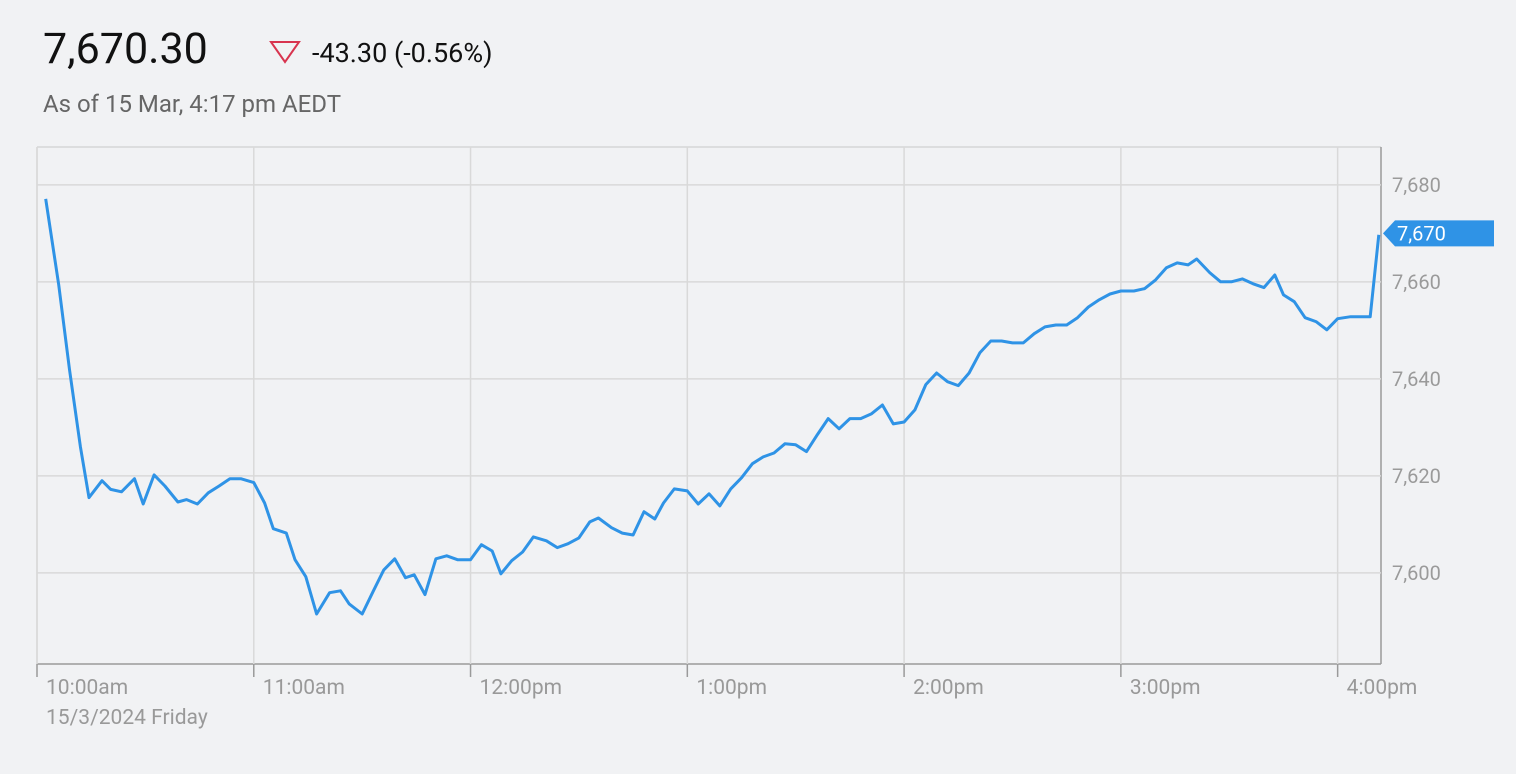 The width and height of the screenshot is (1516, 774). What do you see at coordinates (1416, 185) in the screenshot?
I see `y-tick-label: 7,680` at bounding box center [1416, 185].